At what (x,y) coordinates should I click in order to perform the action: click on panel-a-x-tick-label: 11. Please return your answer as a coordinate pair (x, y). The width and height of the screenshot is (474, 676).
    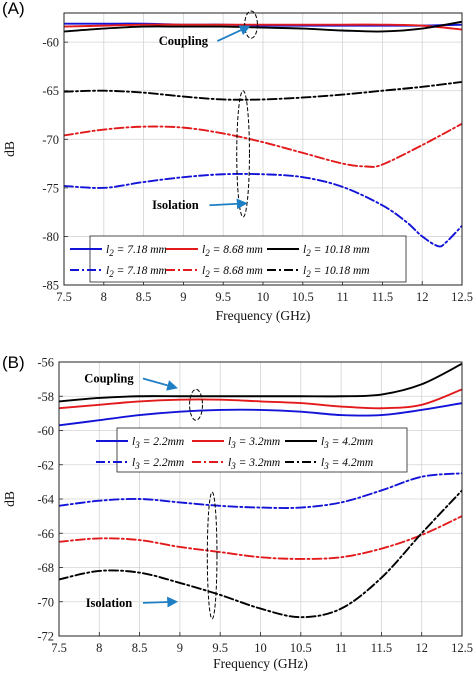
    Looking at the image, I should click on (343, 297).